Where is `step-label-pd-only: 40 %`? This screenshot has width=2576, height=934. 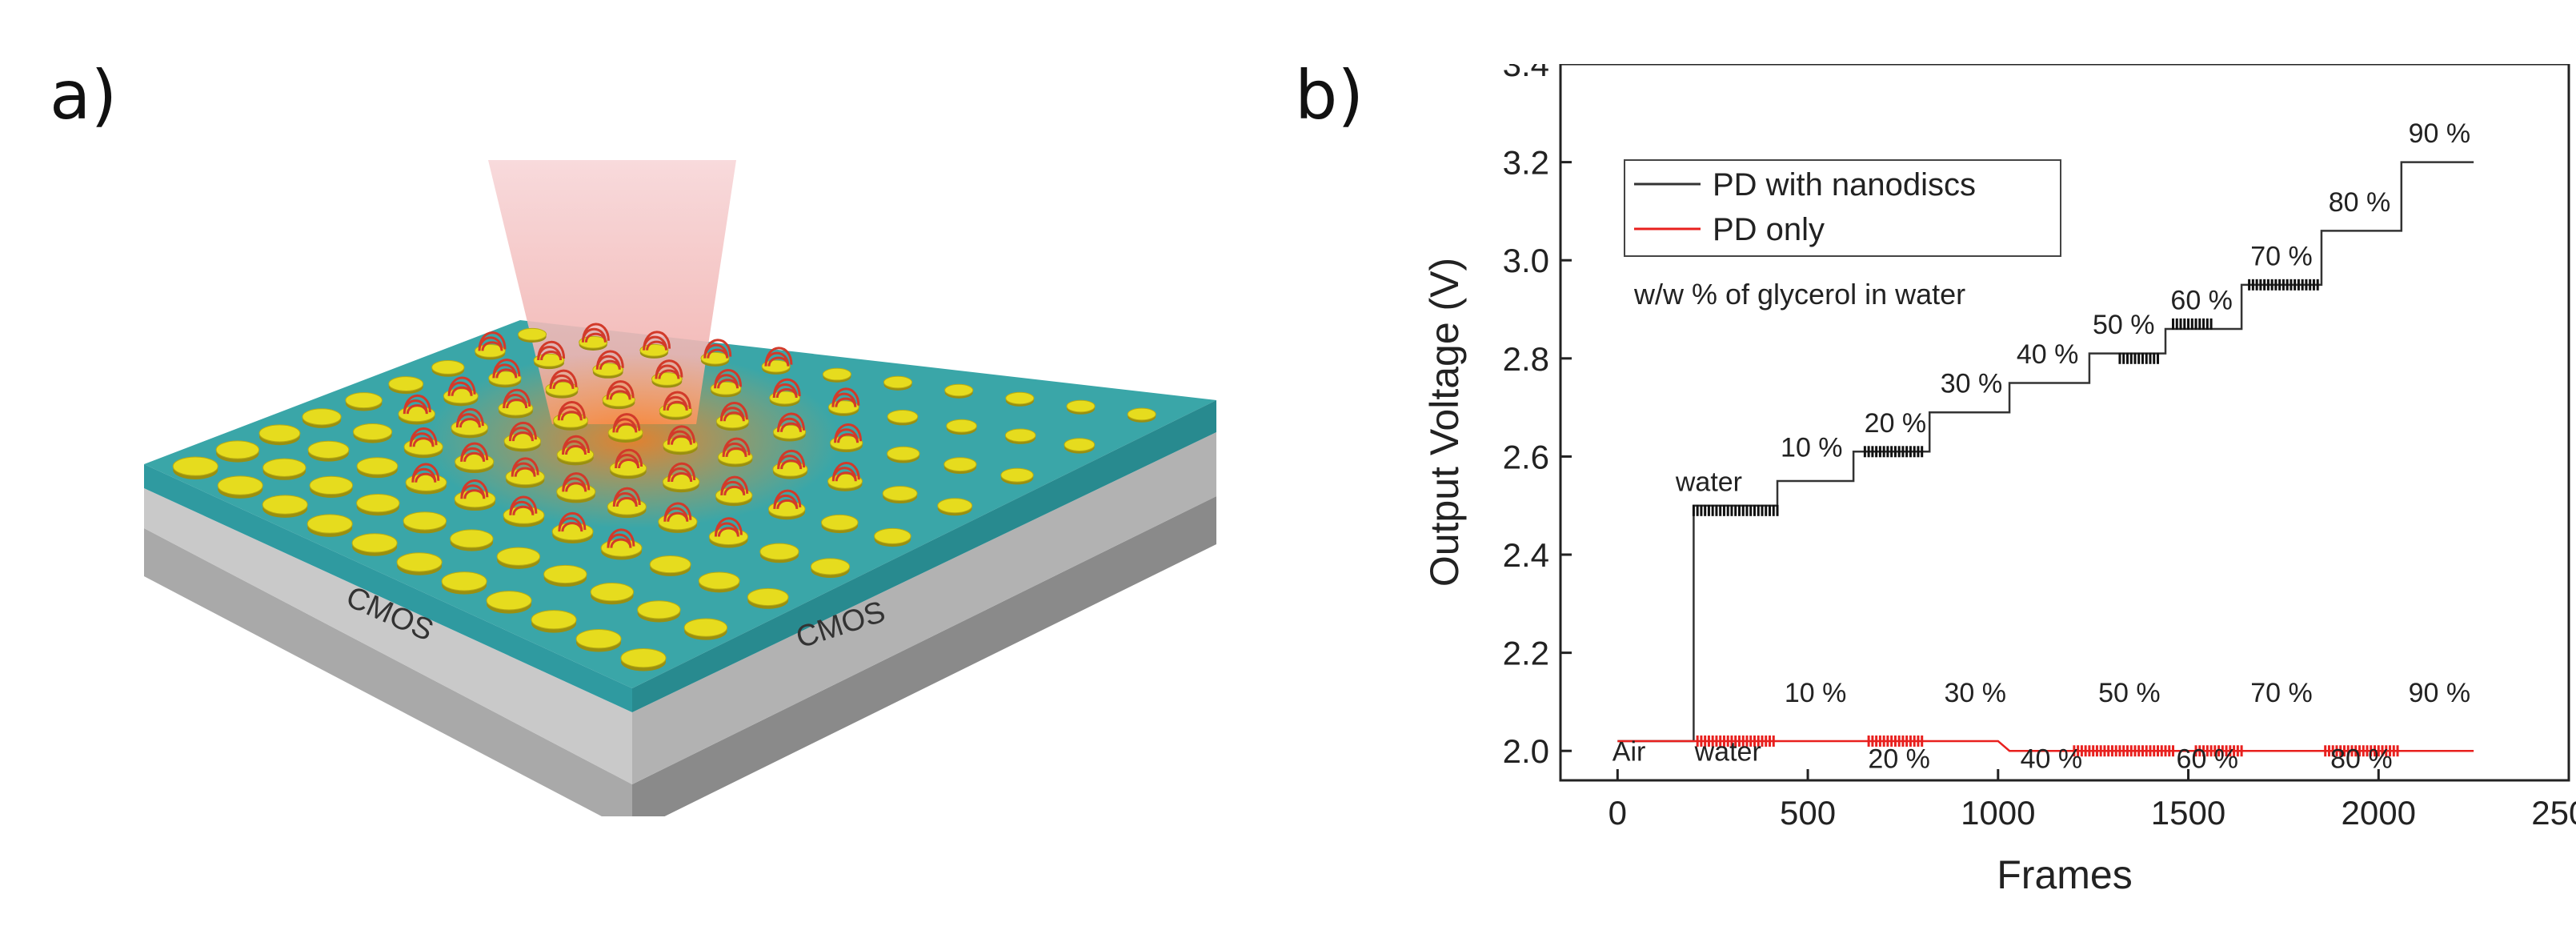
step-label-pd-only: 40 % is located at coordinates (2052, 759).